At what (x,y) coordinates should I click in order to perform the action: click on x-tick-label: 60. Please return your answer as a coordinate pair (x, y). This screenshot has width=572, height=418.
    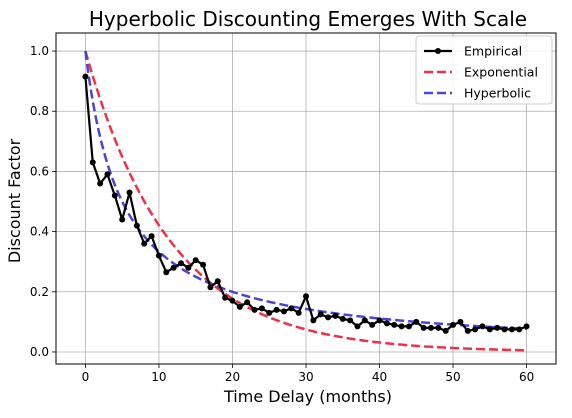
    Looking at the image, I should click on (526, 377).